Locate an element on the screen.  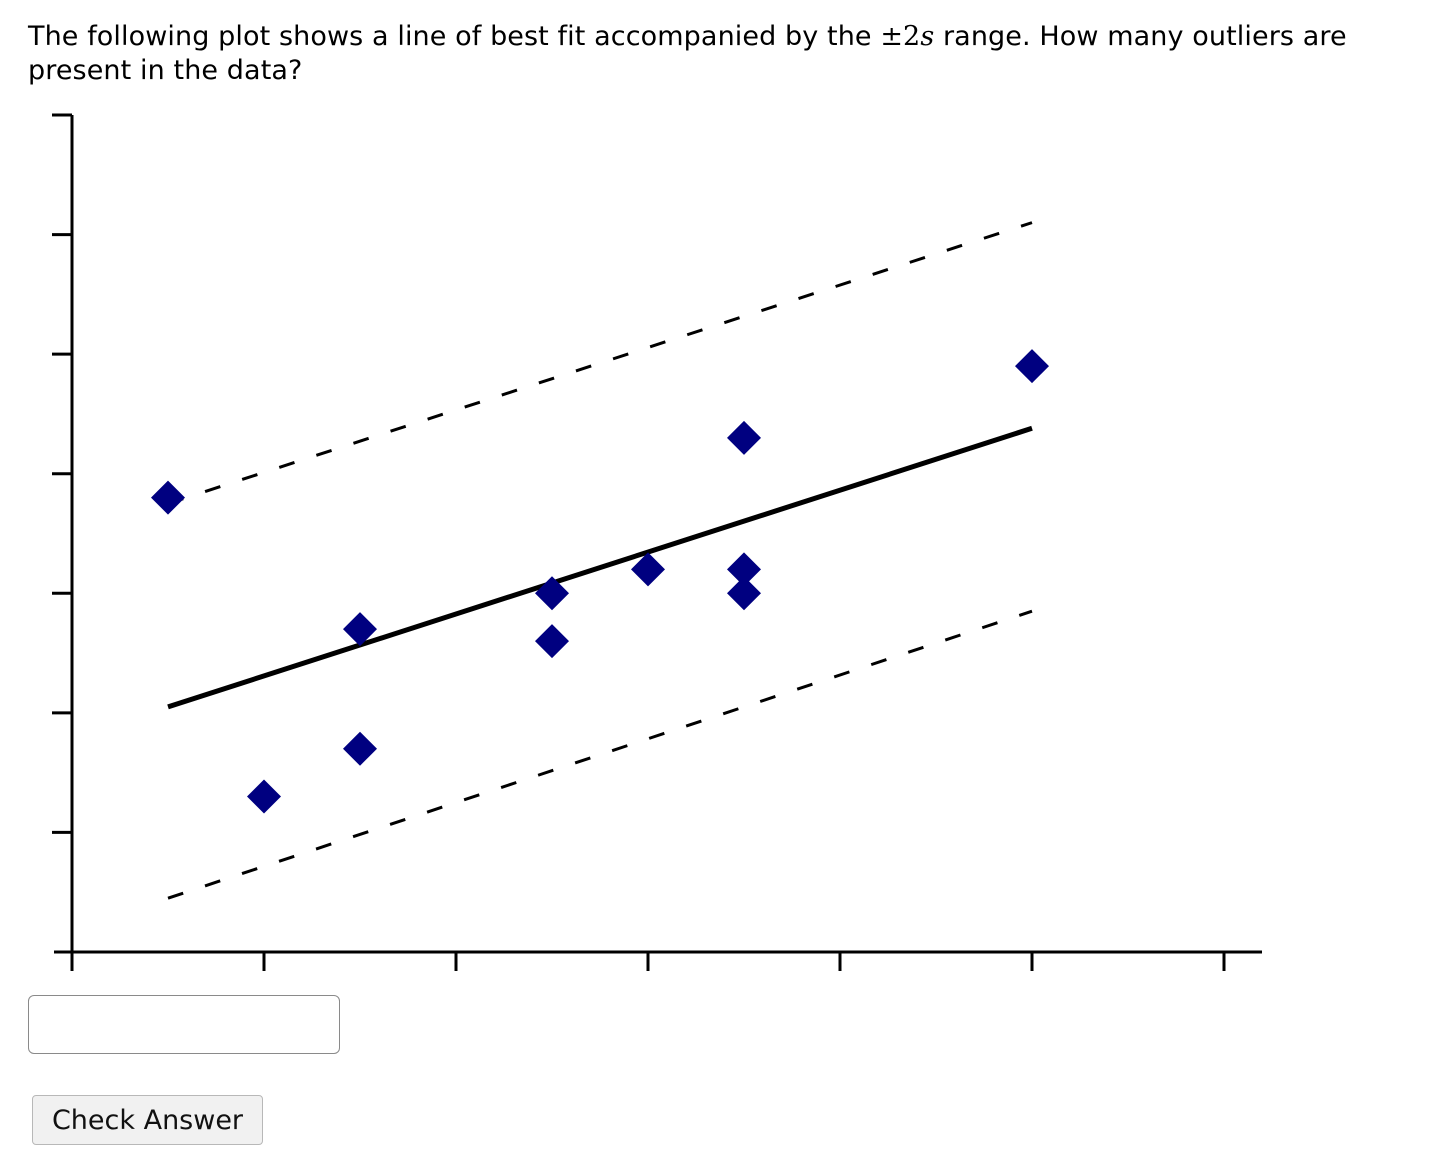
best-fit-line-group is located at coordinates (600, 567).